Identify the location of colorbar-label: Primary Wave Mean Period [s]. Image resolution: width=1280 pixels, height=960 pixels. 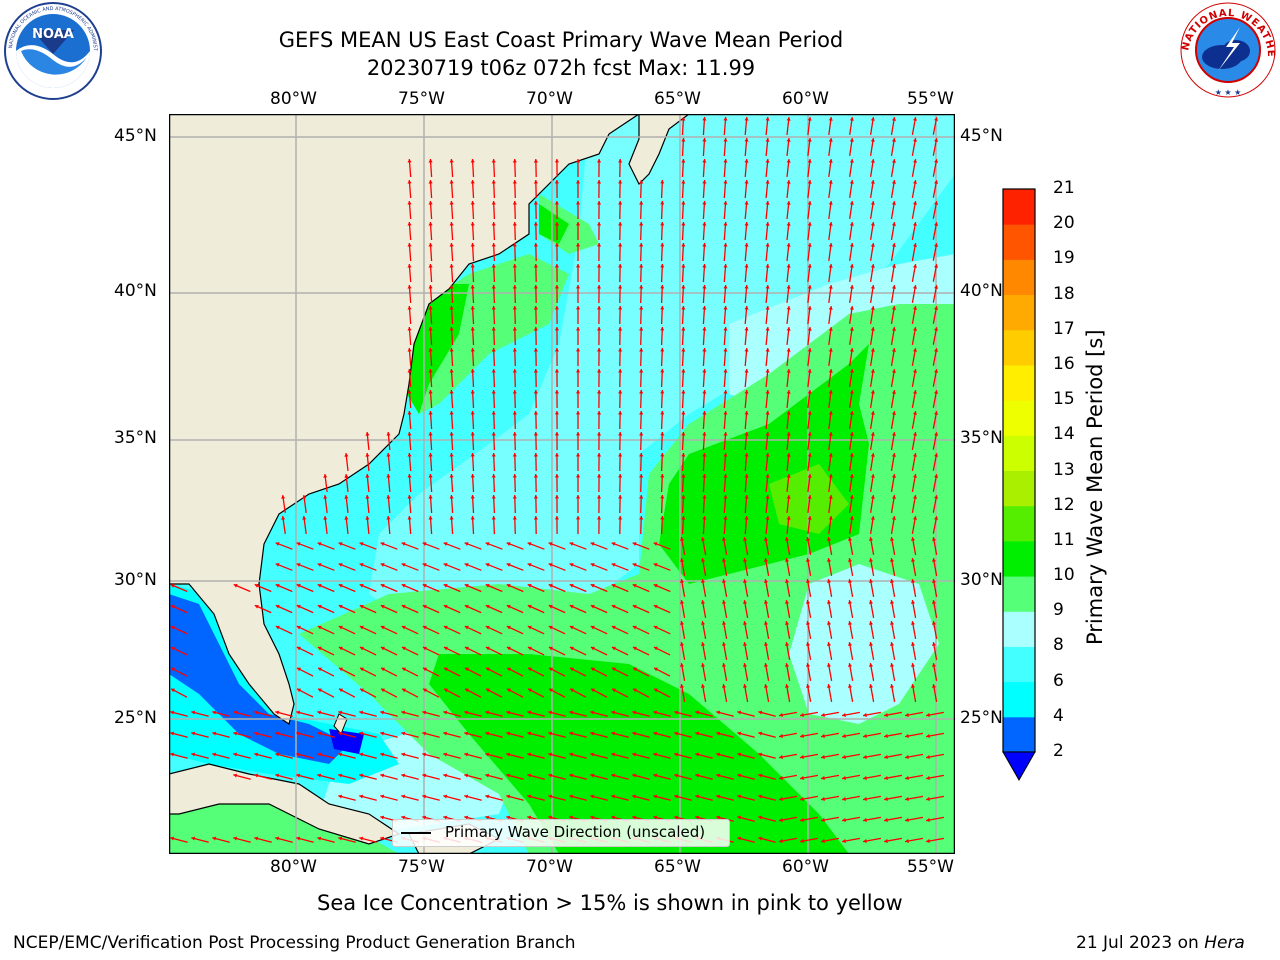
(1095, 487).